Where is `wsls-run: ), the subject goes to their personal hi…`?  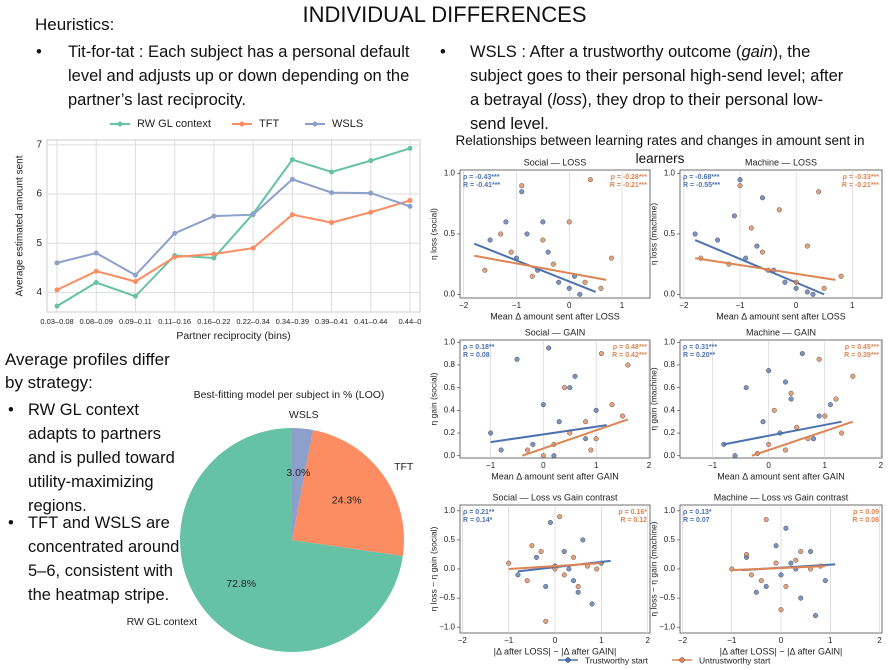 wsls-run: ), the subject goes to their personal hi… is located at coordinates (657, 76).